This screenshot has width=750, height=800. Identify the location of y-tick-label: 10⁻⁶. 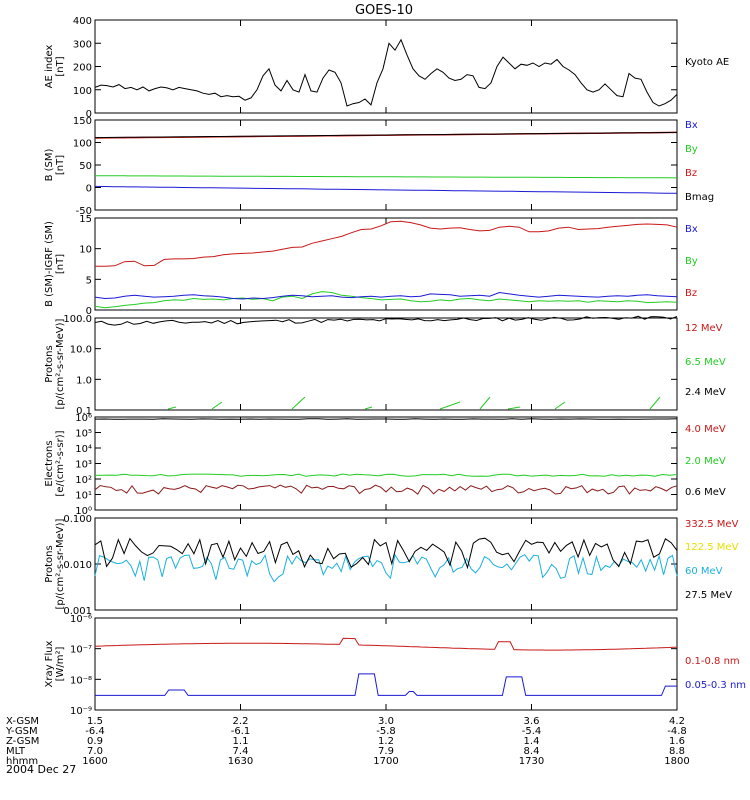
(81, 619).